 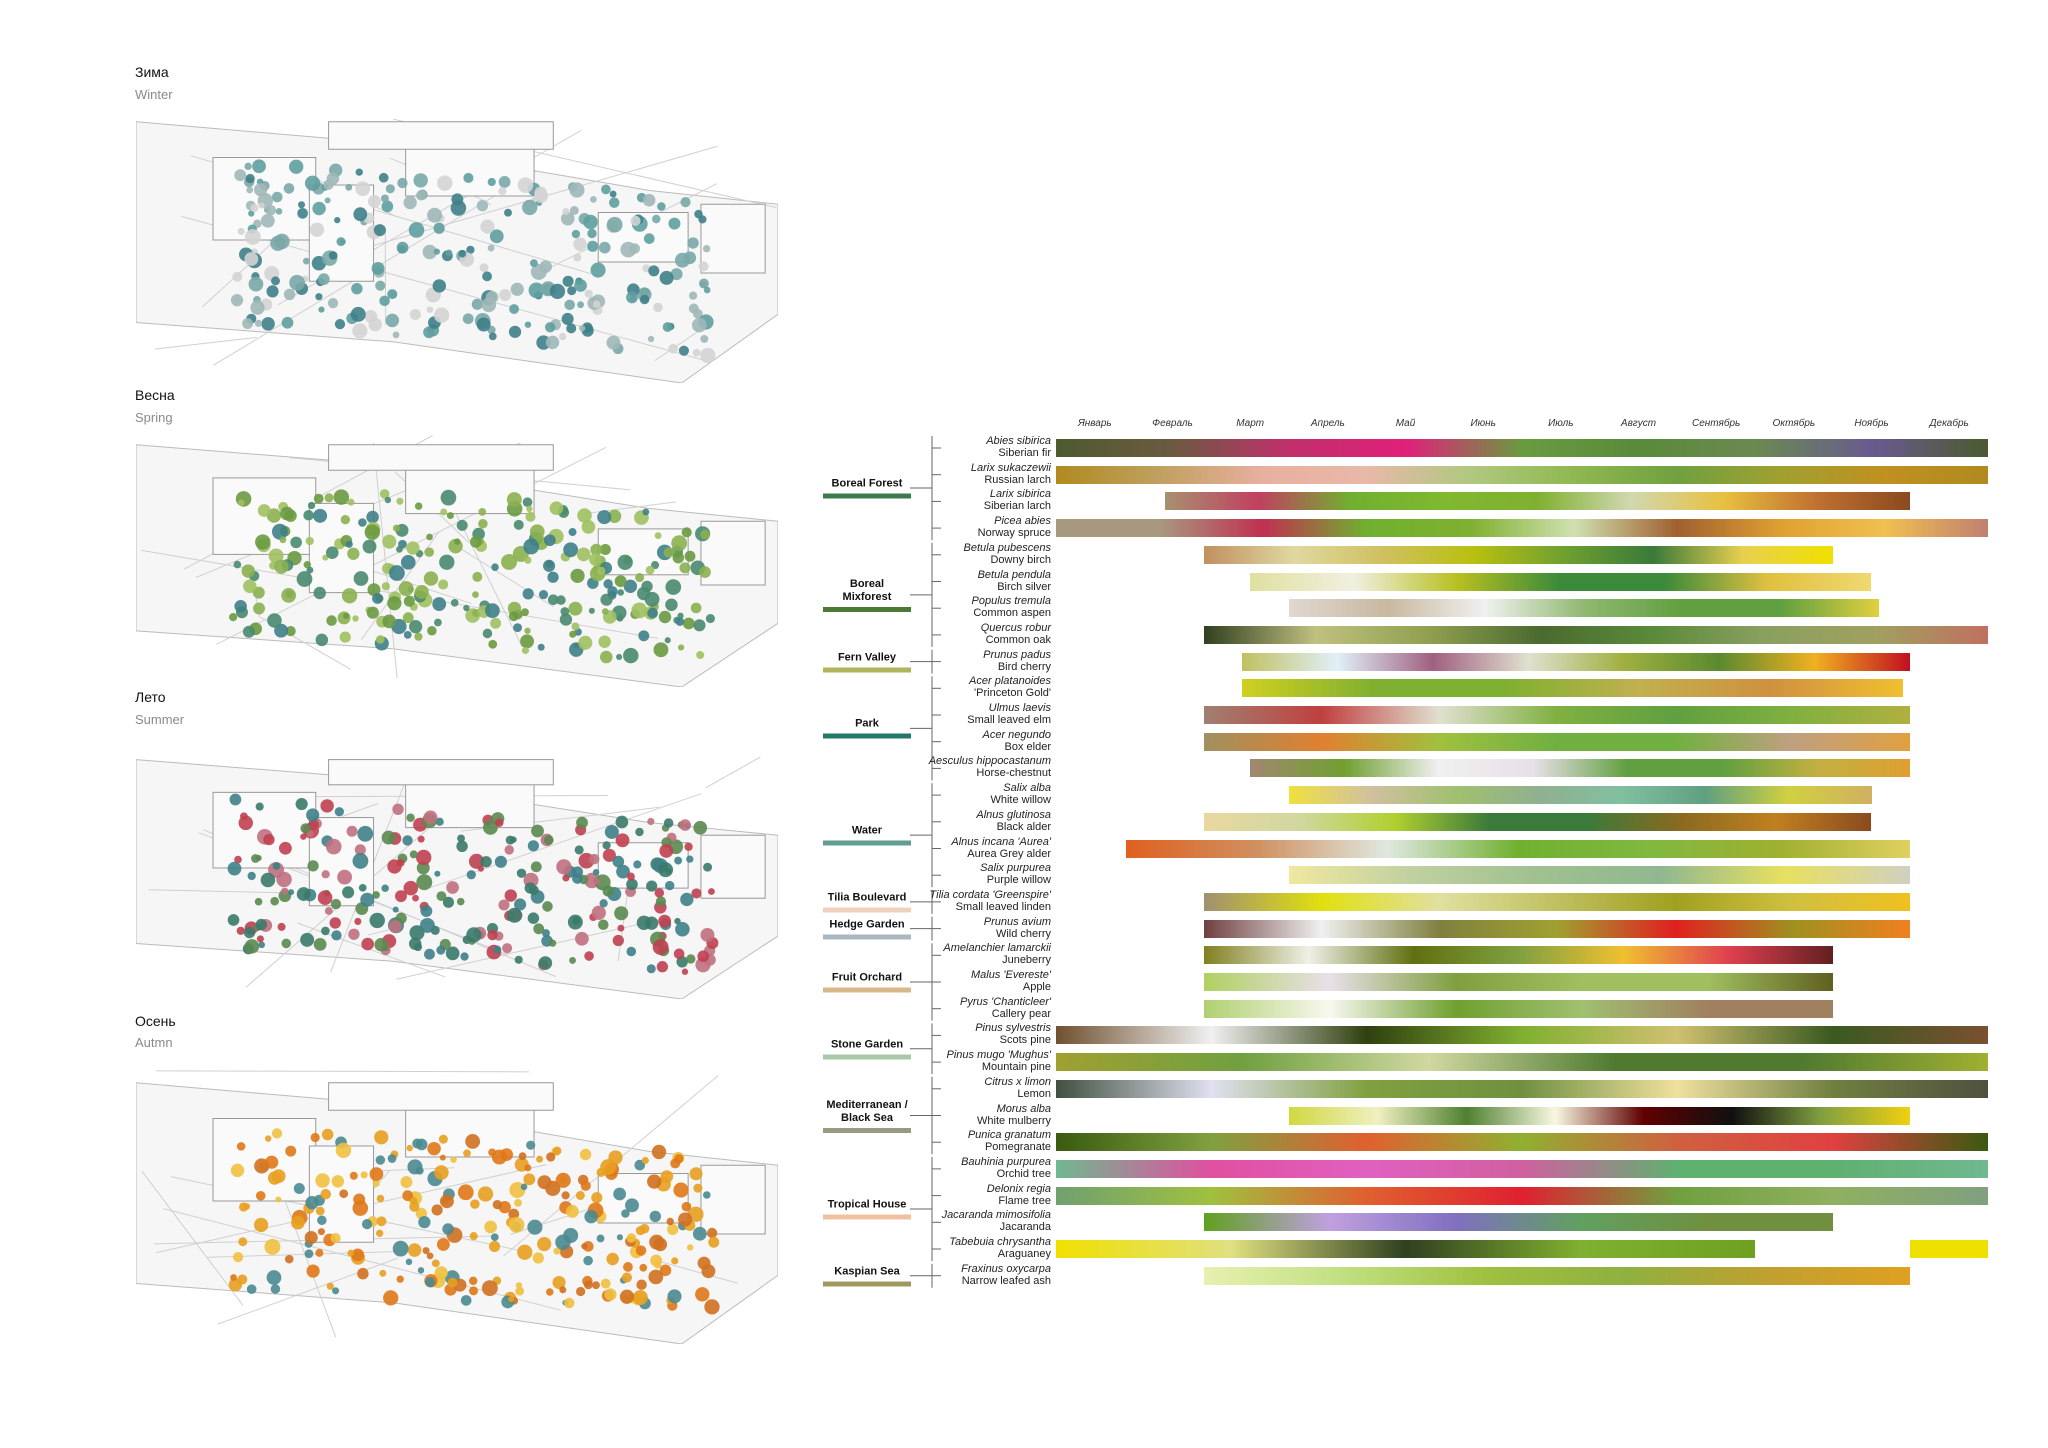 I want to click on group-name: Fruit Orchard, so click(x=867, y=977).